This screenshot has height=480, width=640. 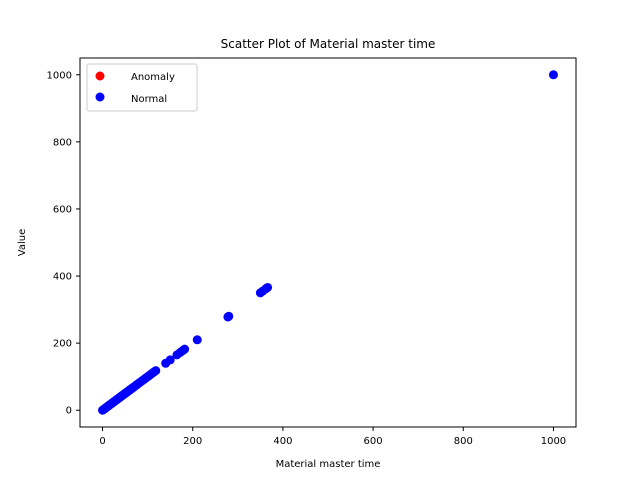 What do you see at coordinates (100, 76) in the screenshot?
I see `legend-marker-anomaly` at bounding box center [100, 76].